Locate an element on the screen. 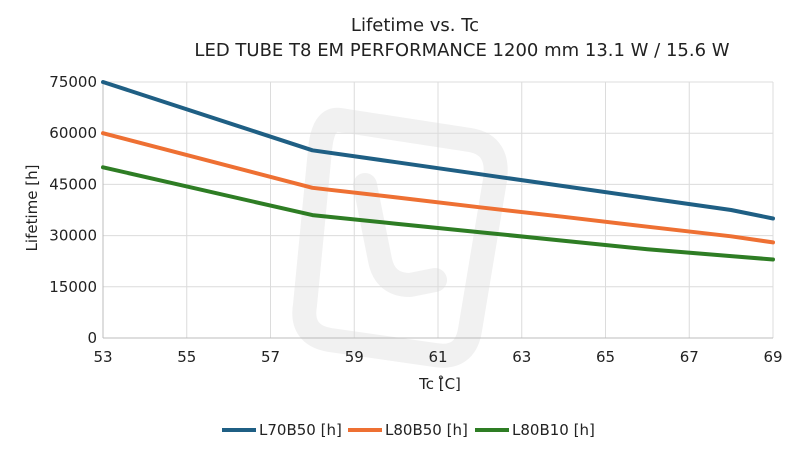 This screenshot has height=455, width=800. legend-label-2: L80B50 [h] is located at coordinates (426, 430).